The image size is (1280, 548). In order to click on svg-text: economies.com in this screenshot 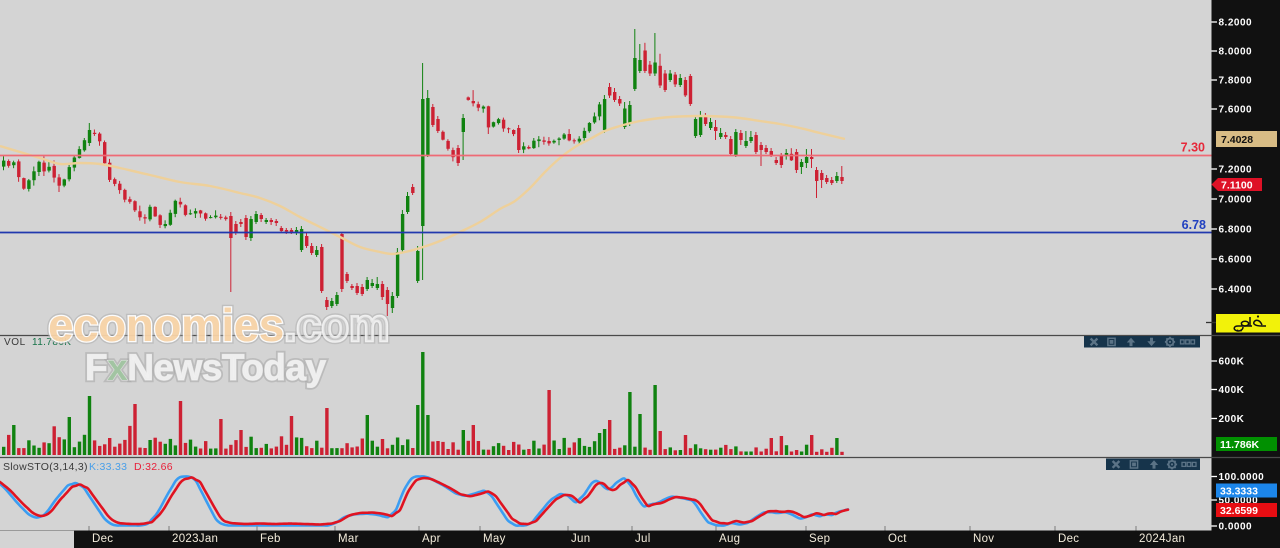, I will do `click(218, 325)`.